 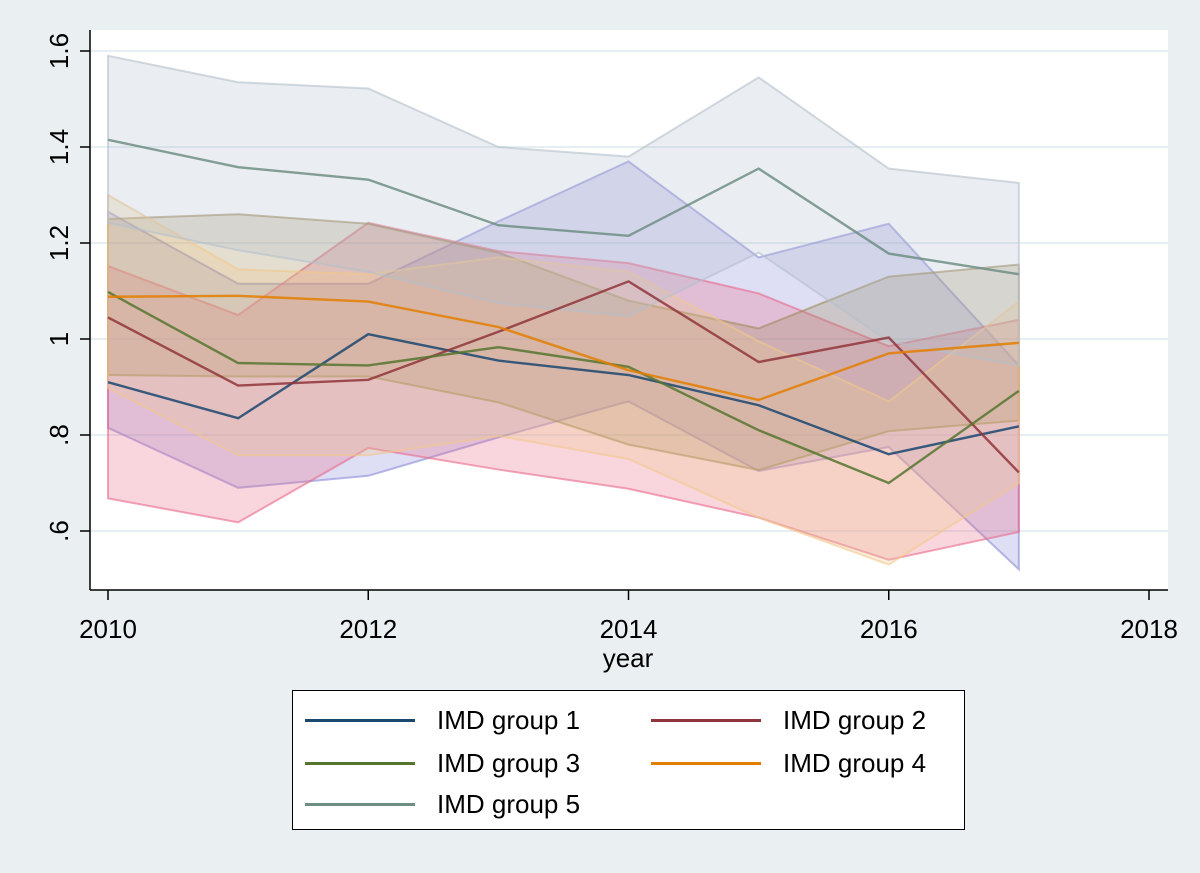 What do you see at coordinates (889, 629) in the screenshot?
I see `x-tick-label-3: 2016` at bounding box center [889, 629].